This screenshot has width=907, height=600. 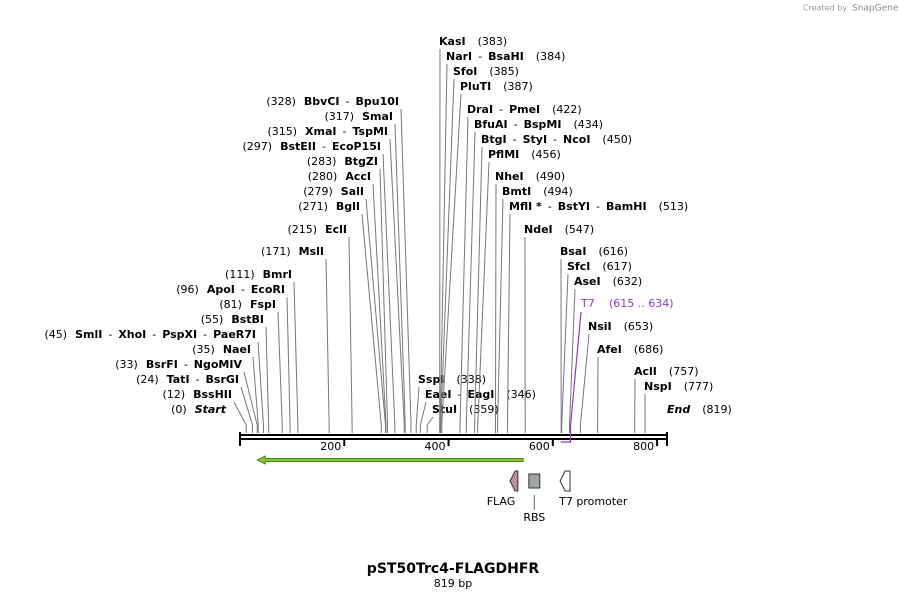 What do you see at coordinates (453, 569) in the screenshot?
I see `title: pST50Trc4-FLAGDHFR` at bounding box center [453, 569].